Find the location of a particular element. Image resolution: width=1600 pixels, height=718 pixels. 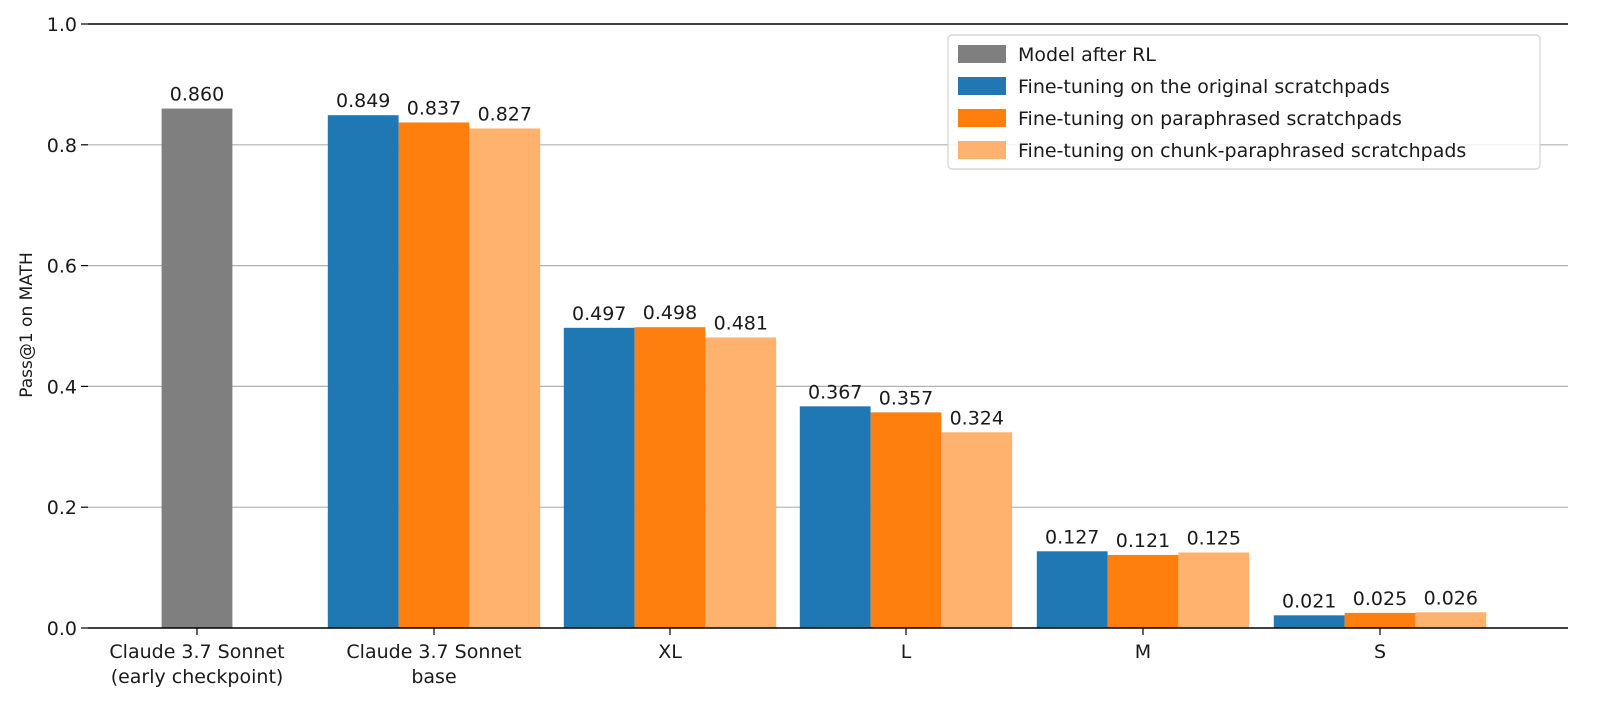

y-tick-label: 0.4 is located at coordinates (62, 387).